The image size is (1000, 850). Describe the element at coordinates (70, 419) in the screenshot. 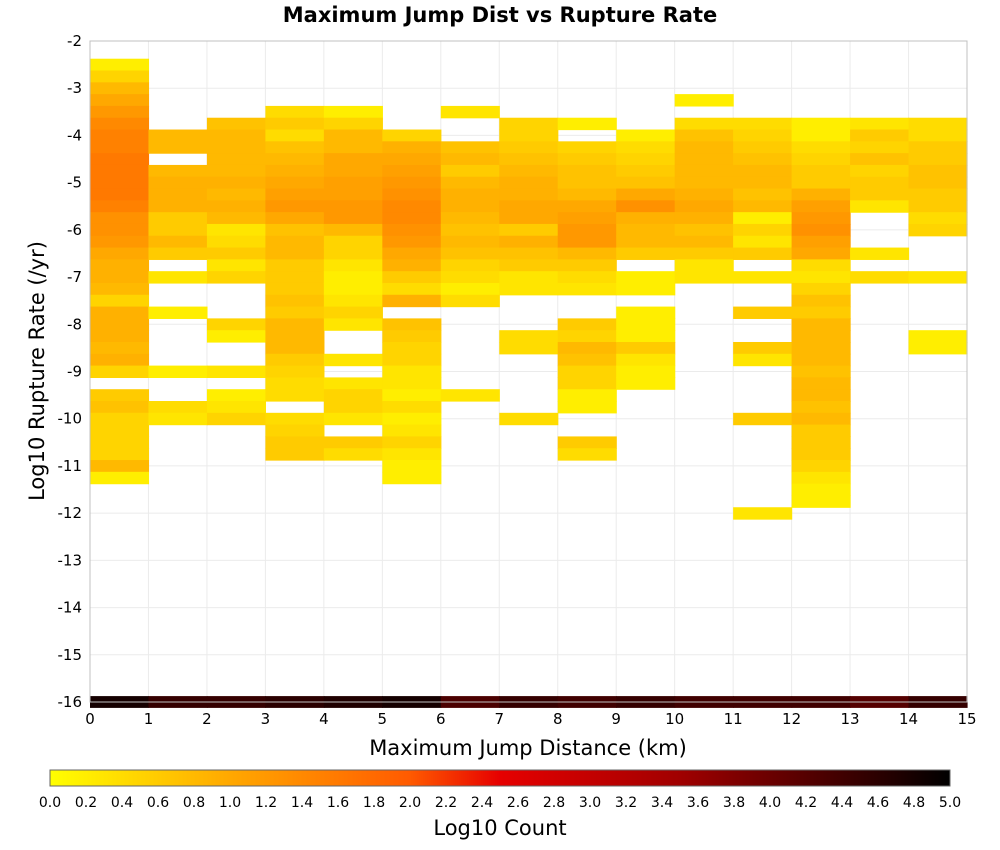

I see `y-tick-label: -10` at that location.